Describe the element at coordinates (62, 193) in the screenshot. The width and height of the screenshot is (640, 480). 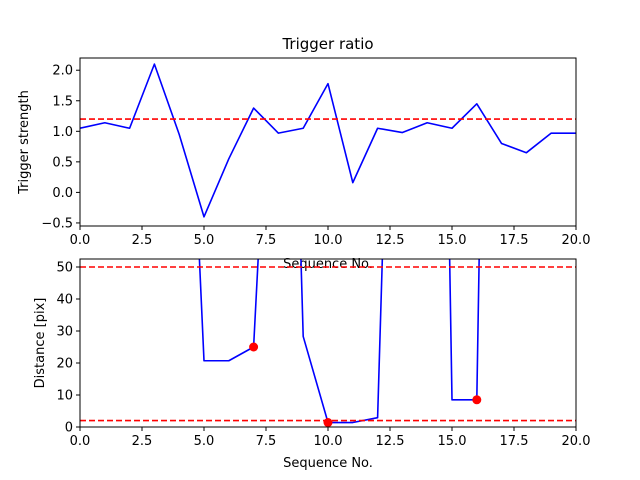
I see `y-tick-label: 0.0` at that location.